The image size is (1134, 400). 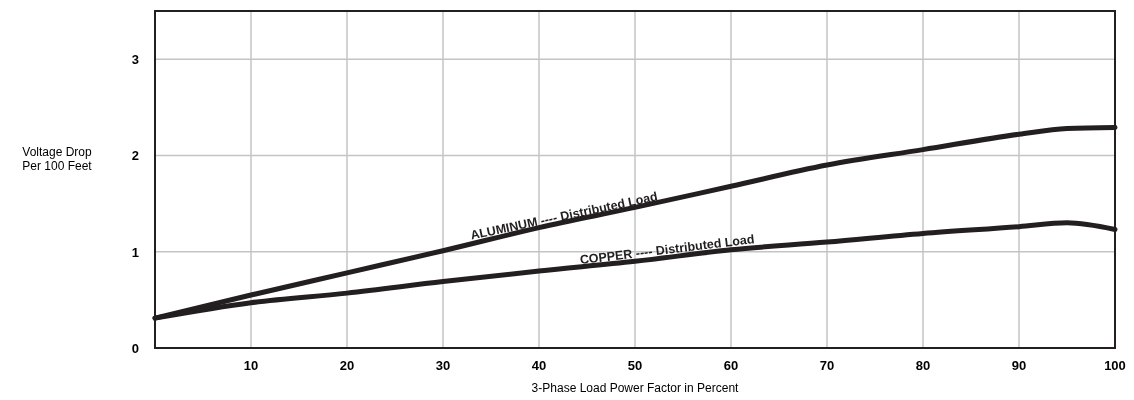 What do you see at coordinates (135, 60) in the screenshot?
I see `y-tick-label: 3` at bounding box center [135, 60].